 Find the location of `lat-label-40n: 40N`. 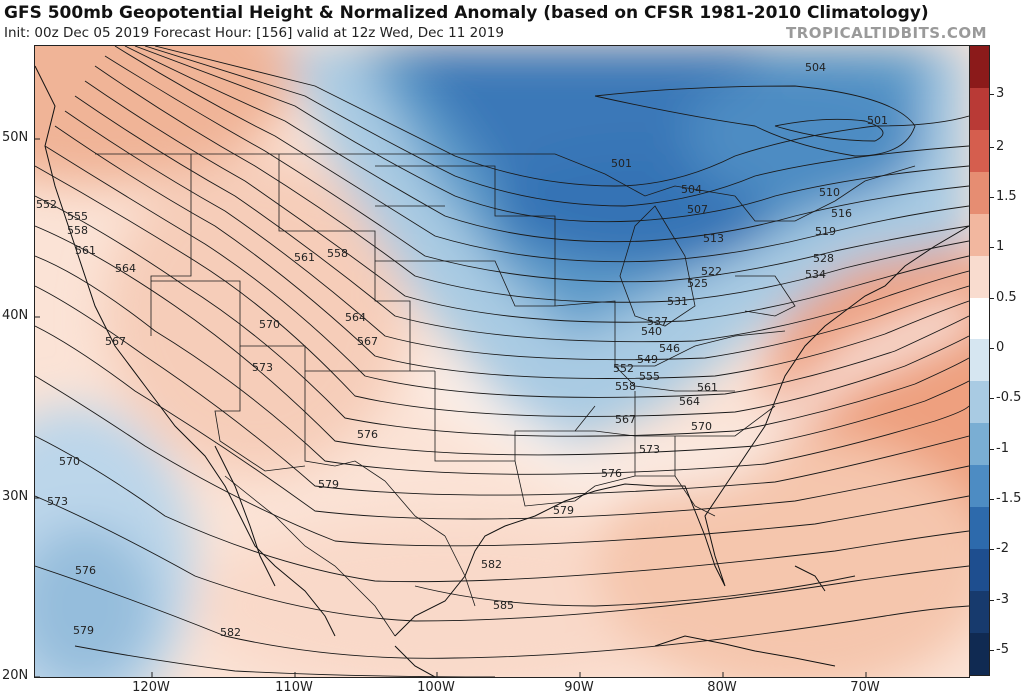

lat-label-40n: 40N is located at coordinates (15, 315).